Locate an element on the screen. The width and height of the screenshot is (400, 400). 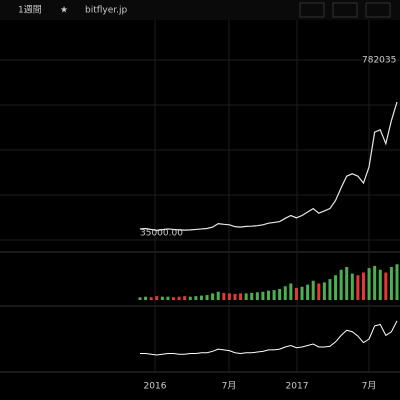
symbol: bitflyer.jp is located at coordinates (106, 11).